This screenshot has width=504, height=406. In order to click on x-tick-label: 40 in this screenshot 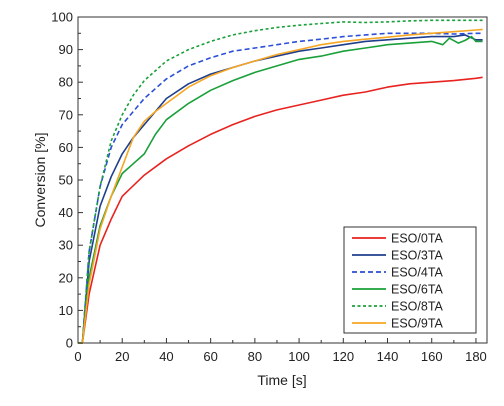, I will do `click(166, 356)`.